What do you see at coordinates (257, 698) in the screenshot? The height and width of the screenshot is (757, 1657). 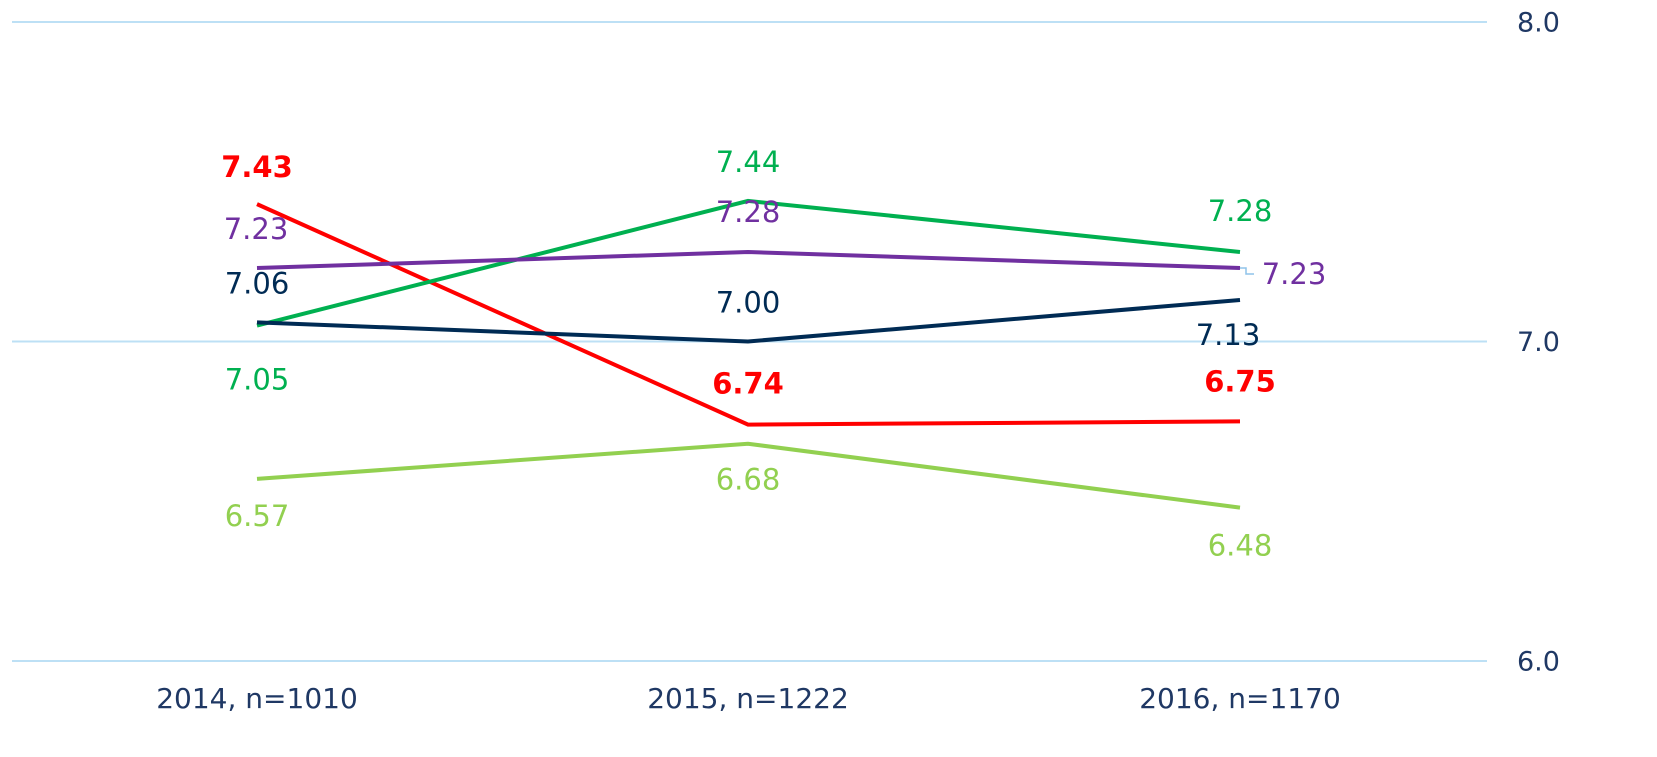 I see `x-tick-label: 2014, n=1010` at bounding box center [257, 698].